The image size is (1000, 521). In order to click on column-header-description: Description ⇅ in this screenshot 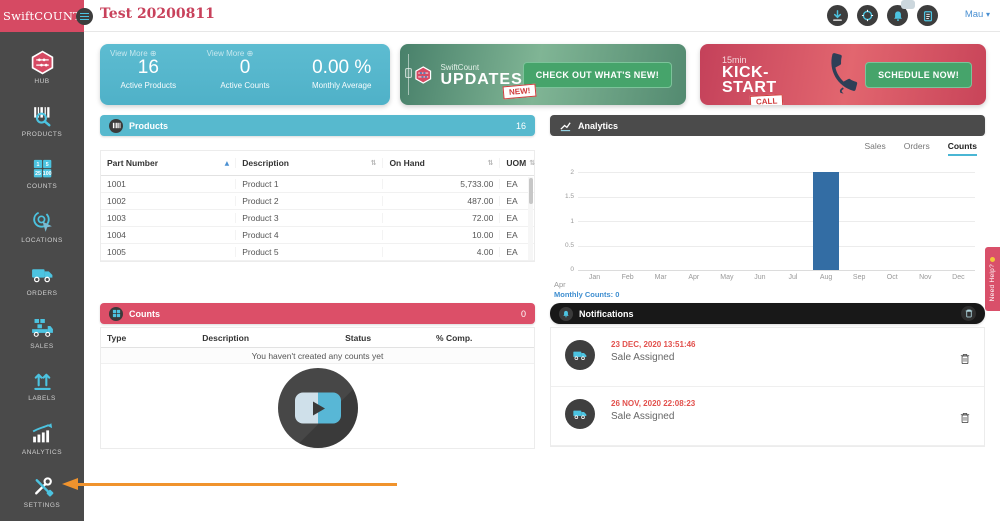, I will do `click(308, 163)`.